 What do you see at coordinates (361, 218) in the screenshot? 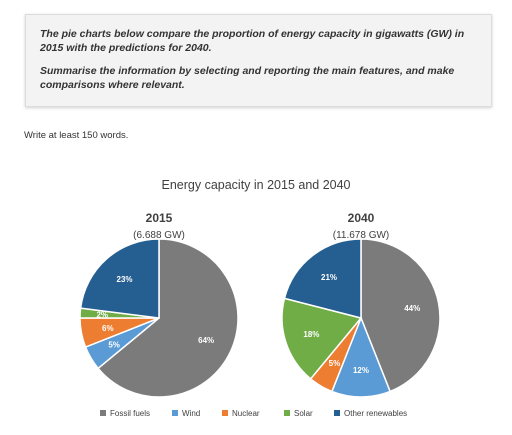
I see `pie-2040-title: 2040` at bounding box center [361, 218].